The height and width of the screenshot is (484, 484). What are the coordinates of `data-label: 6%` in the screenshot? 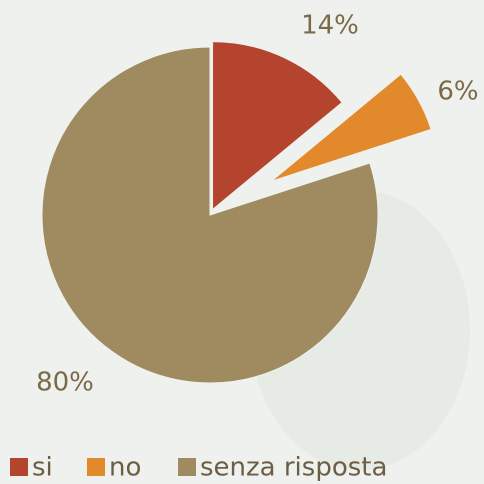 It's located at (457, 92).